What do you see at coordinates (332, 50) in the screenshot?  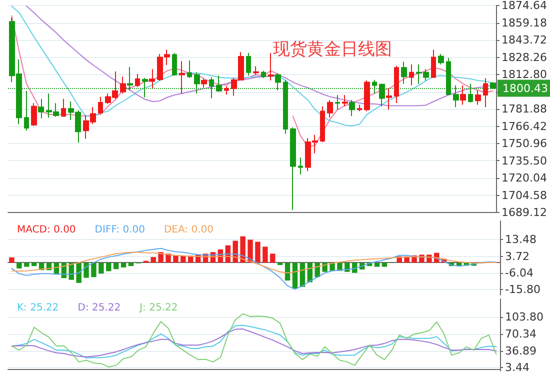 I see `text: 现货黄金日线图` at bounding box center [332, 50].